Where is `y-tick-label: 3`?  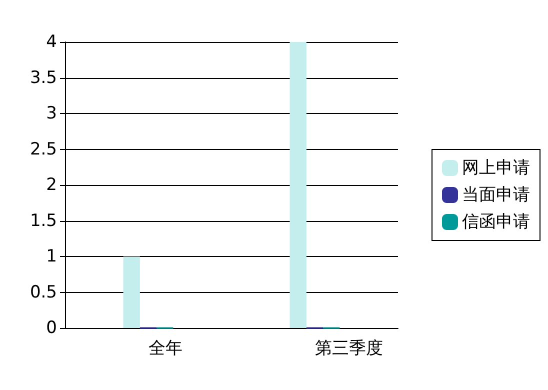 y-tick-label: 3 is located at coordinates (51, 114).